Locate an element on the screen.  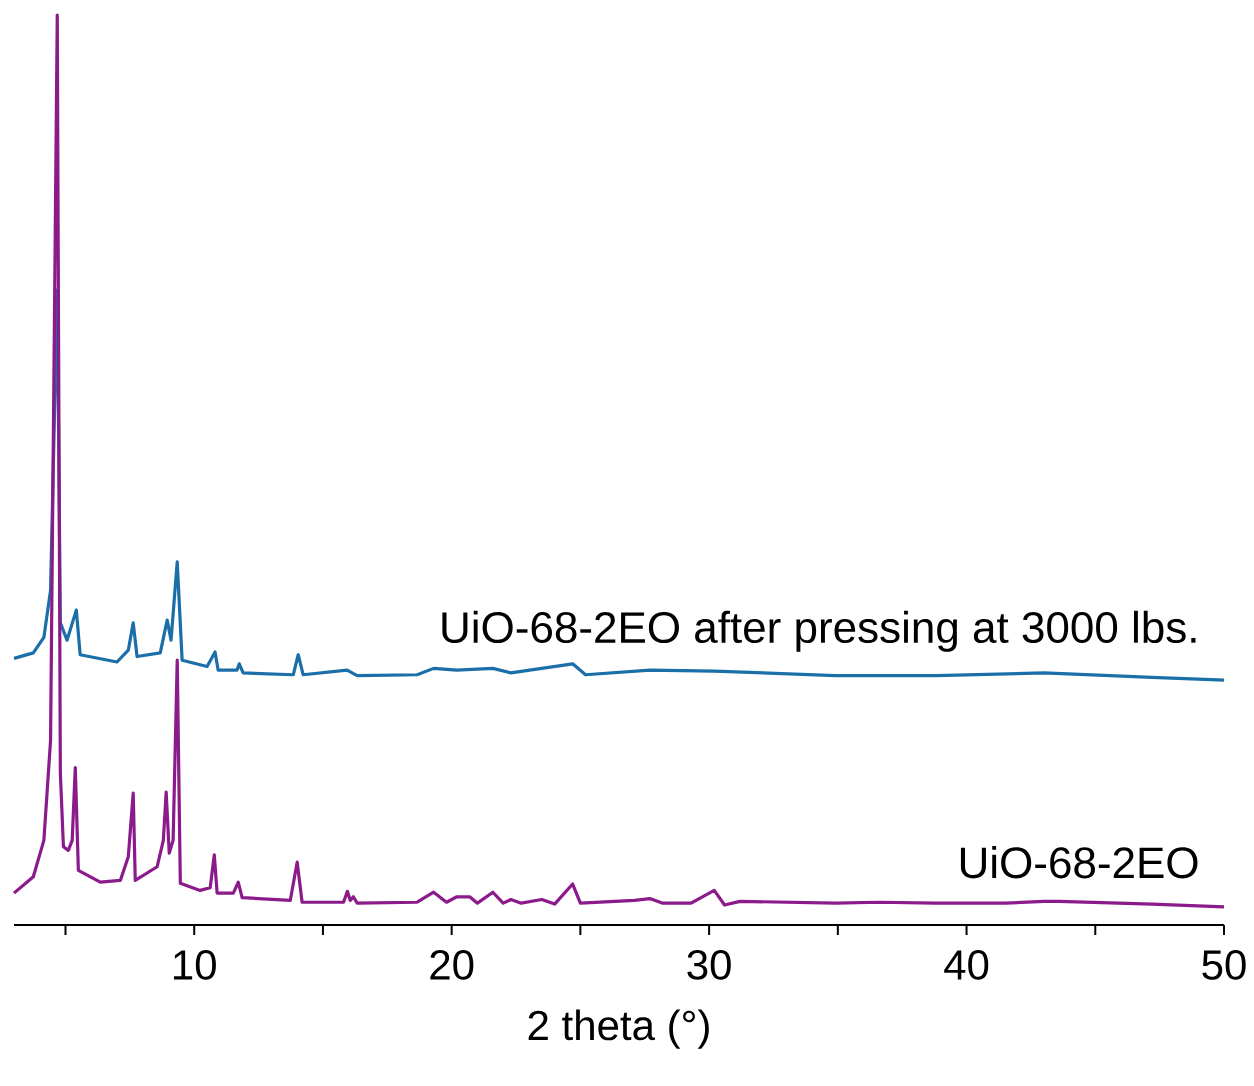
series-label: UiO-68-2EO after pressing at 3000 lbs. is located at coordinates (819, 631).